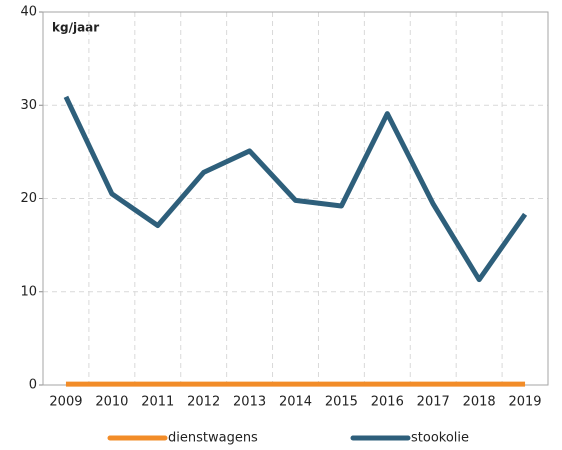  Describe the element at coordinates (75, 28) in the screenshot. I see `unit-annotation: kg/jaar` at that location.